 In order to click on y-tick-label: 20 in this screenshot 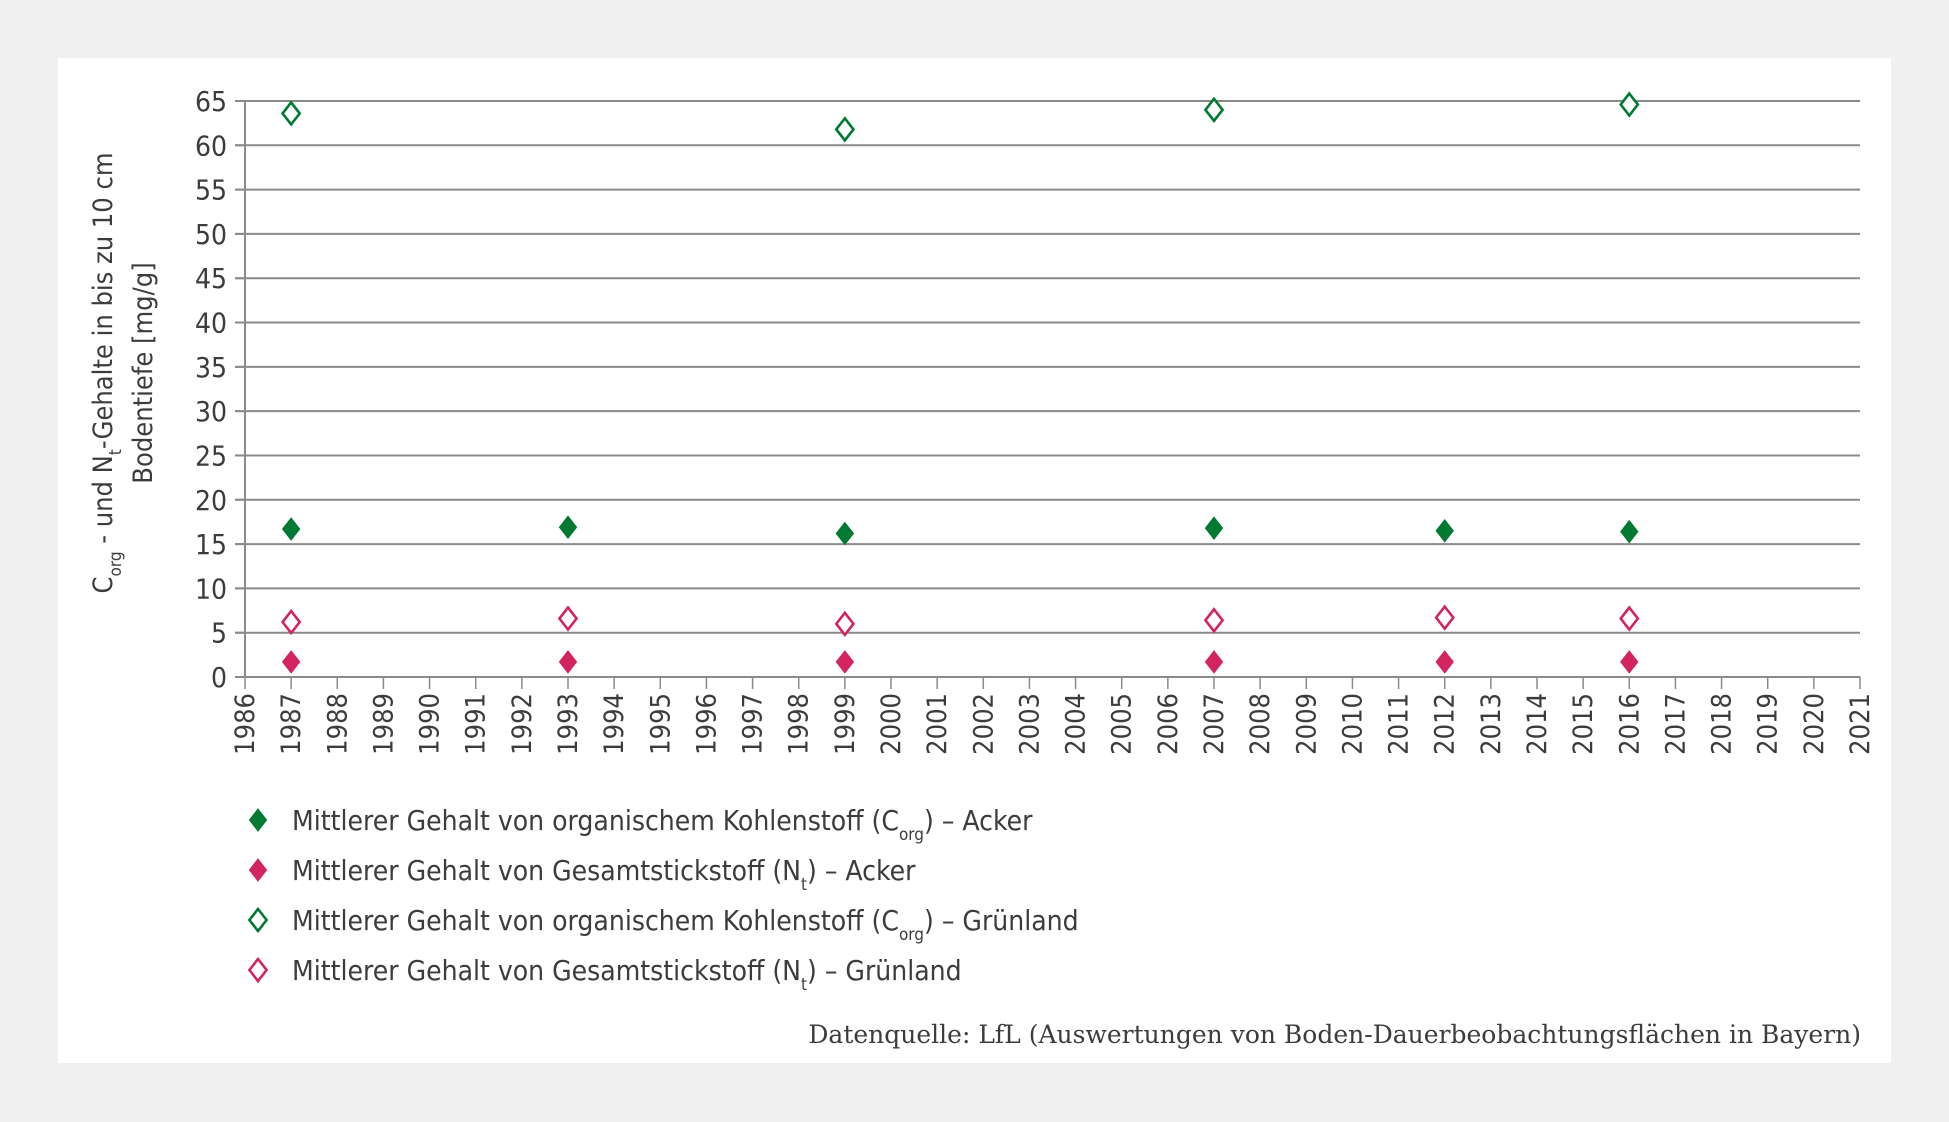, I will do `click(211, 500)`.